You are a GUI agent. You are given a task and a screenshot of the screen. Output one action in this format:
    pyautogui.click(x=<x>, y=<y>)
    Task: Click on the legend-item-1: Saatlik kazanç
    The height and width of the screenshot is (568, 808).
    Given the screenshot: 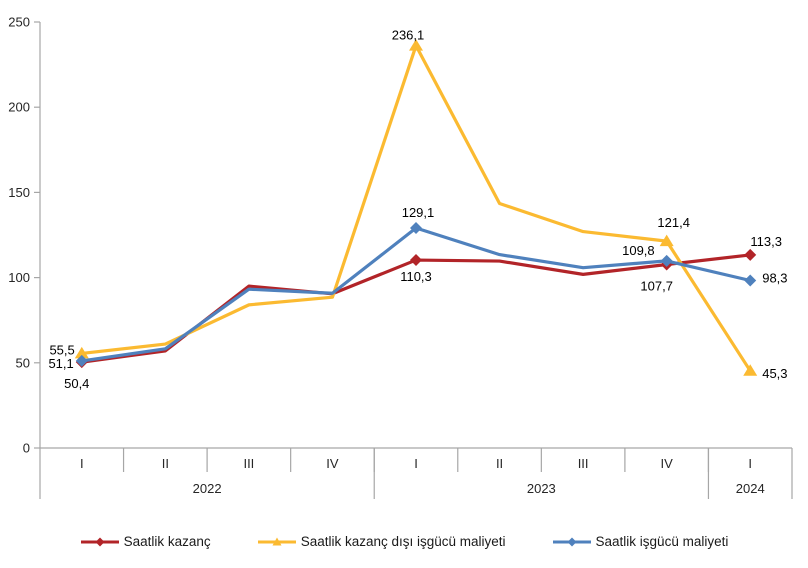 What is the action you would take?
    pyautogui.click(x=145, y=541)
    